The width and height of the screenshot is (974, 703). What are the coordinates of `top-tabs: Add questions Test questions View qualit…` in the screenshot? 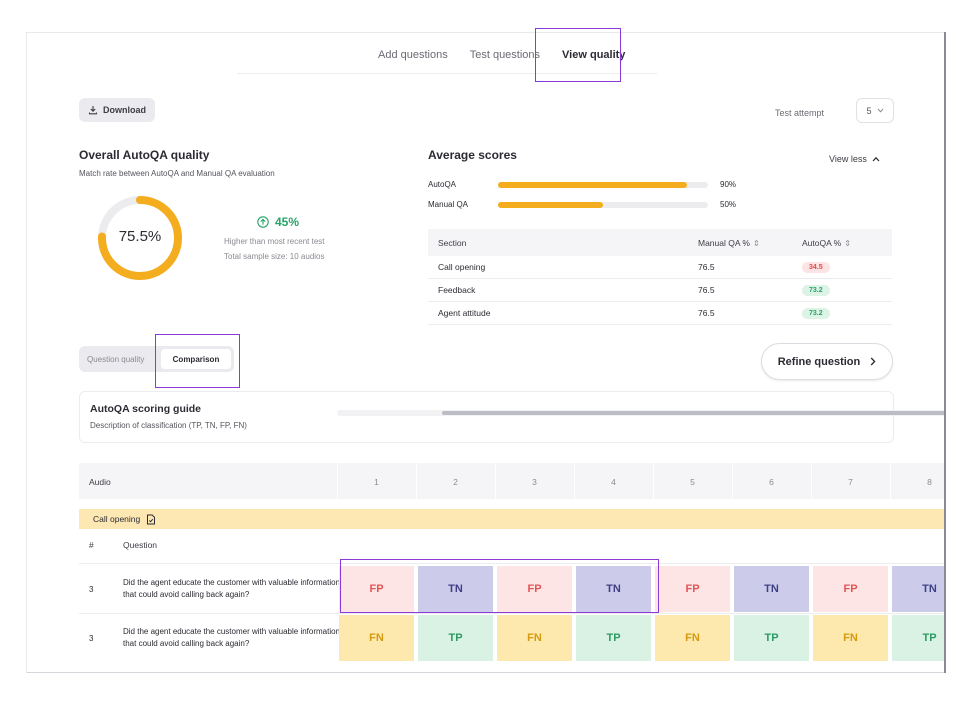 It's located at (501, 55).